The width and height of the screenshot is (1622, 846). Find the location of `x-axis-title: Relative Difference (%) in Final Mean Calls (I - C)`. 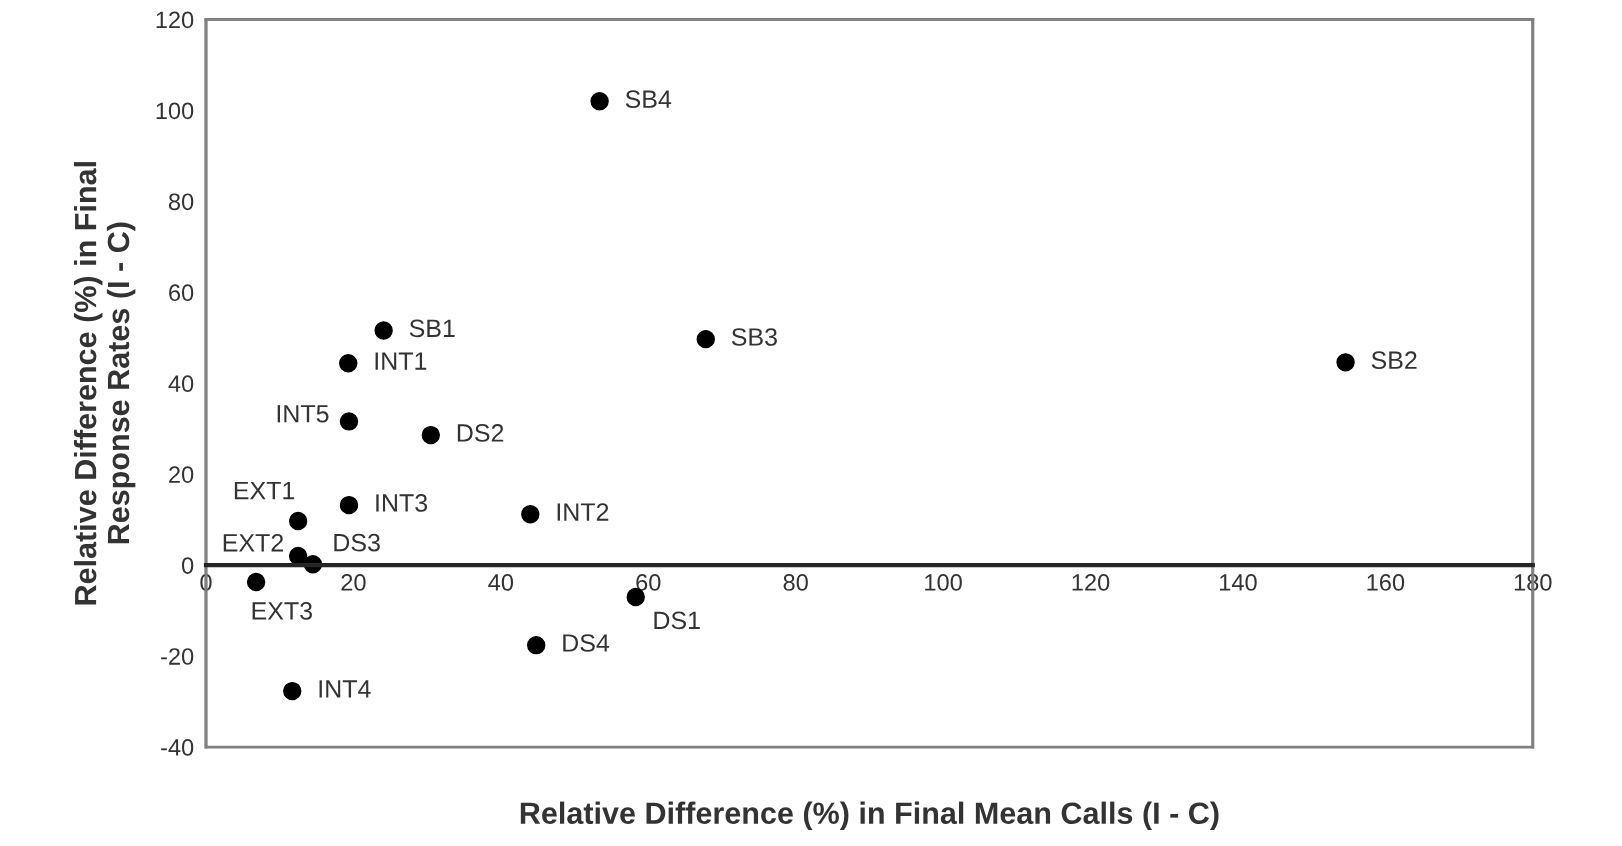

x-axis-title: Relative Difference (%) in Final Mean Calls (I - C) is located at coordinates (869, 816).